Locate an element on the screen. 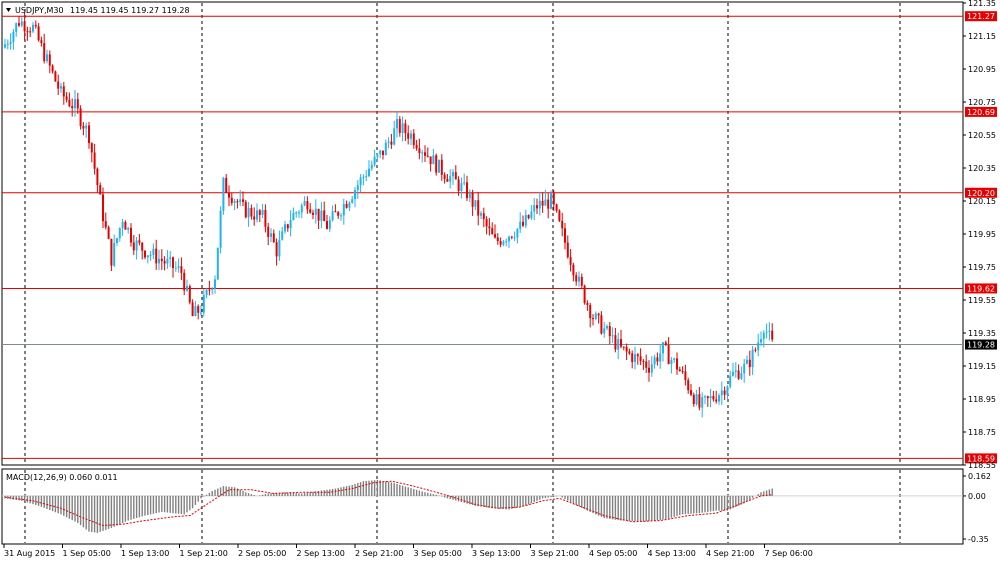 Image resolution: width=1000 pixels, height=565 pixels. current-price-label: 119.28 is located at coordinates (981, 345).